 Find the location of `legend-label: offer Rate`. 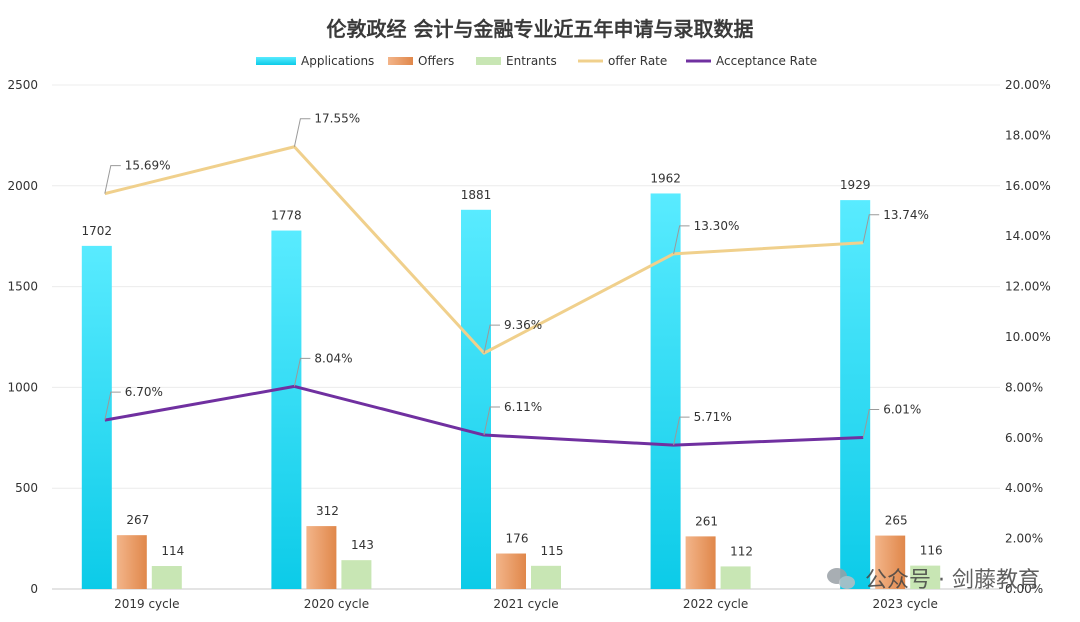

legend-label: offer Rate is located at coordinates (637, 61).